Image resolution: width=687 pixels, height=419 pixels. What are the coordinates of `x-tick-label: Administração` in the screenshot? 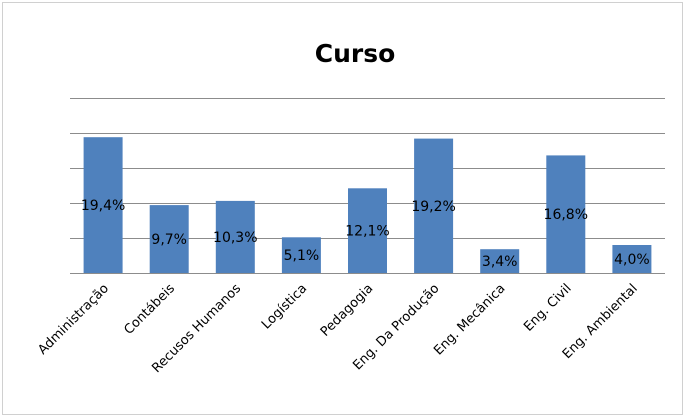 It's located at (73, 319).